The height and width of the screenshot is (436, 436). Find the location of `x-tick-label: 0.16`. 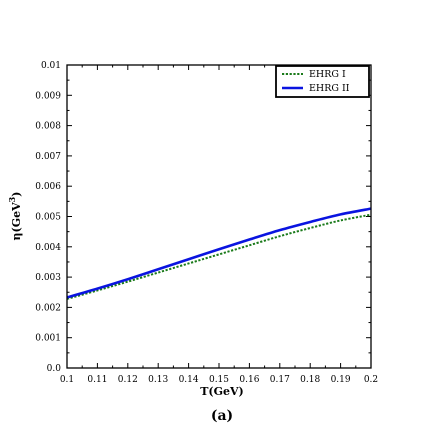

x-tick-label: 0.16 is located at coordinates (249, 380).